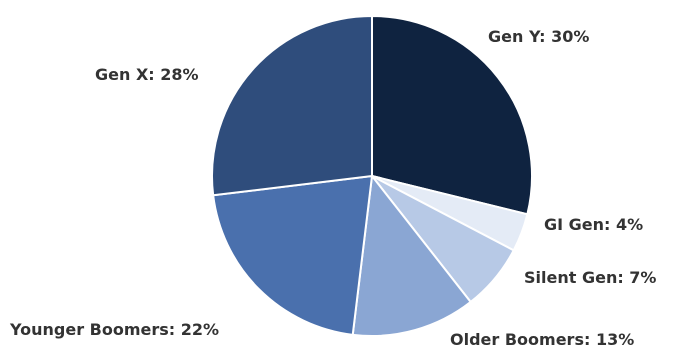 The image size is (690, 350). Describe the element at coordinates (590, 277) in the screenshot. I see `label-silent-gen: Silent Gen: 7%` at that location.